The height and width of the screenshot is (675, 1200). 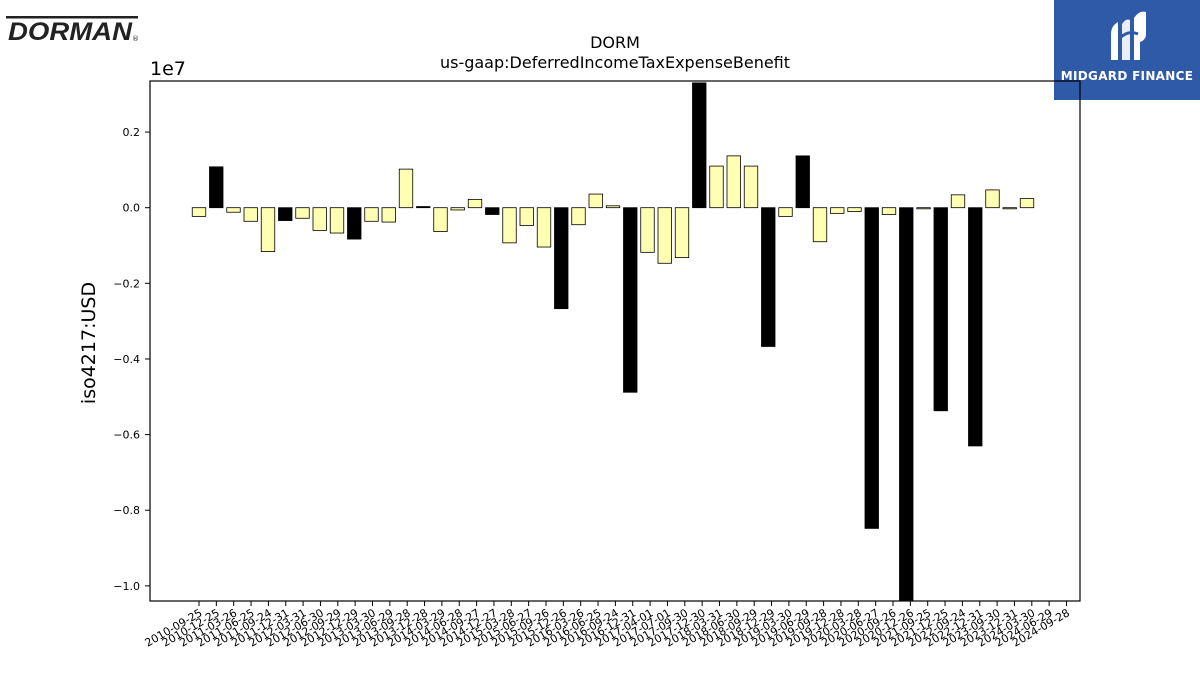 I want to click on midgard-brand-text: MIDGARD FINANCE, so click(x=1127, y=76).